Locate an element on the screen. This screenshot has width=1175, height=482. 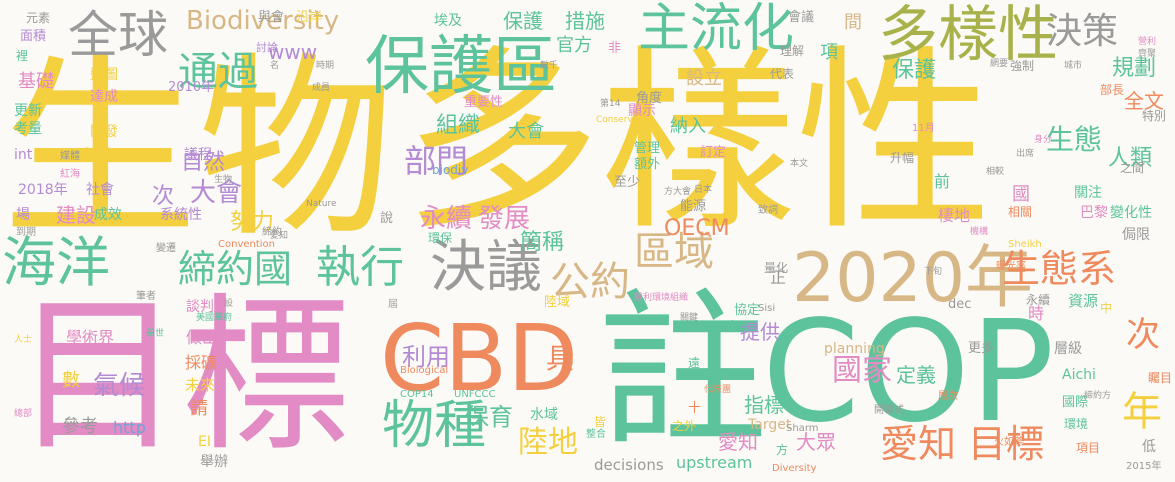
word: COP14 is located at coordinates (417, 394).